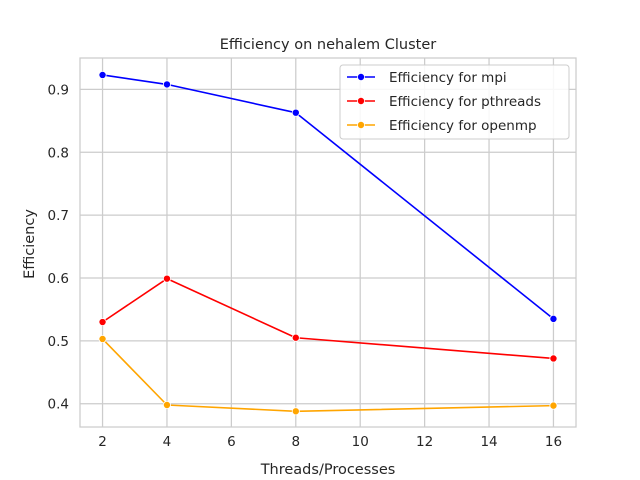 The image size is (640, 480). What do you see at coordinates (295, 442) in the screenshot?
I see `x-tick-label: 8` at bounding box center [295, 442].